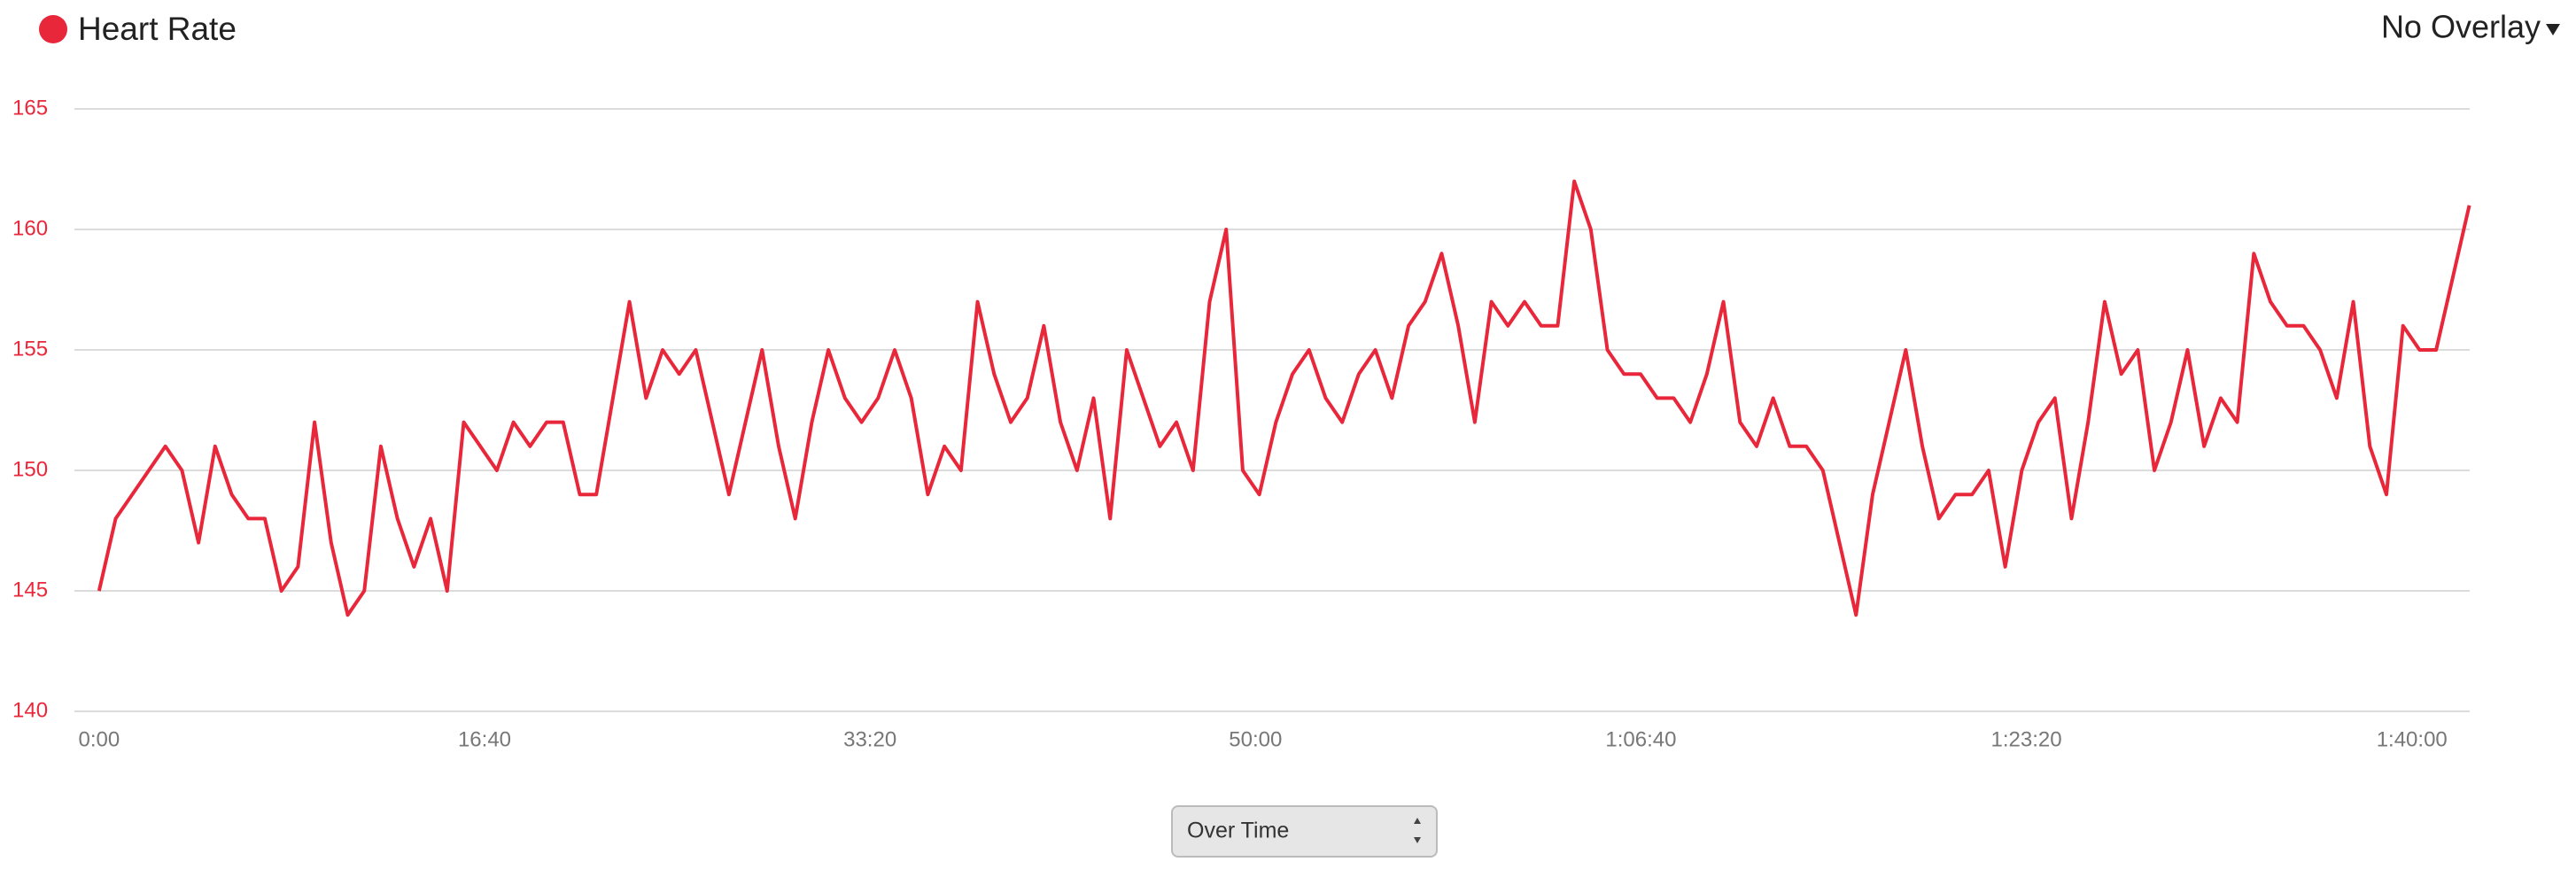 The width and height of the screenshot is (2576, 885). Describe the element at coordinates (2412, 739) in the screenshot. I see `x-tick-label: 1:40:00` at that location.